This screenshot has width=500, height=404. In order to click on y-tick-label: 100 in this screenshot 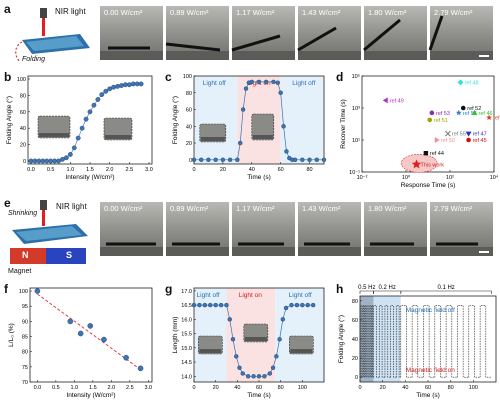, I will do `click(23, 292)`.